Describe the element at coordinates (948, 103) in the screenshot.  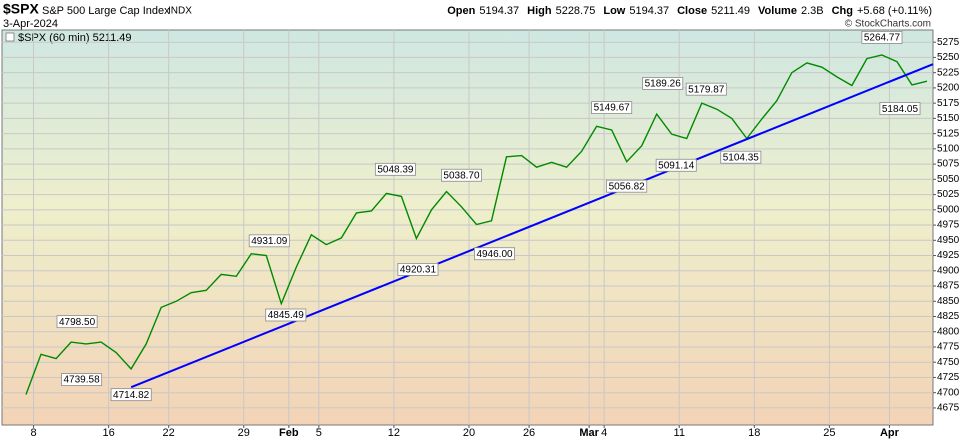
I see `y-tick-label: 5175` at that location.